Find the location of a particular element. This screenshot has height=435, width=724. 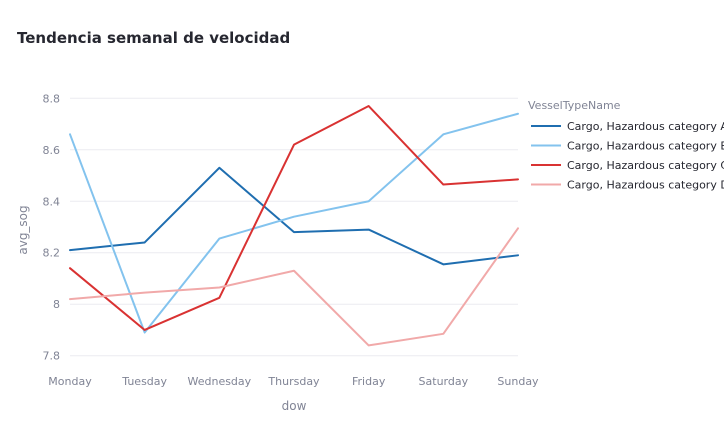

x-tick-label: Sunday is located at coordinates (518, 381).